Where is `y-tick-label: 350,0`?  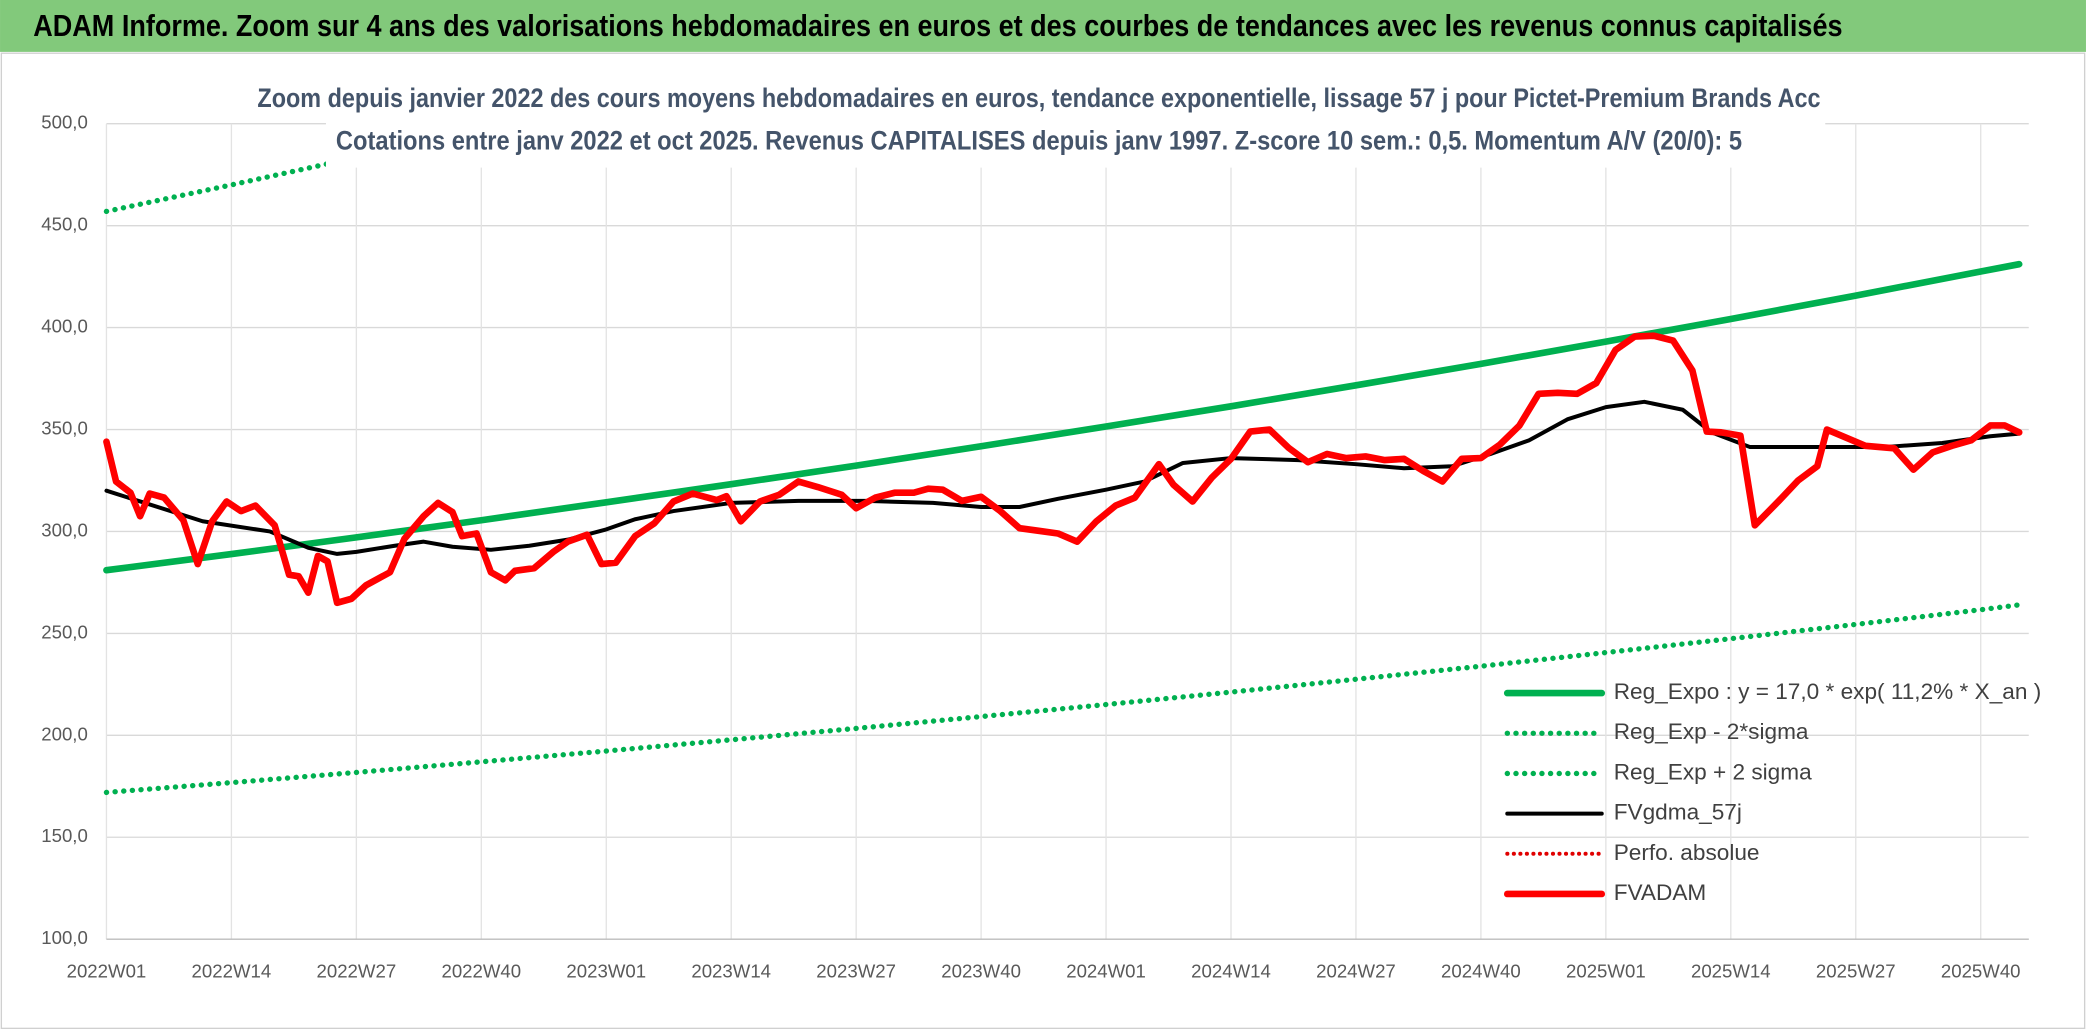 y-tick-label: 350,0 is located at coordinates (64, 427).